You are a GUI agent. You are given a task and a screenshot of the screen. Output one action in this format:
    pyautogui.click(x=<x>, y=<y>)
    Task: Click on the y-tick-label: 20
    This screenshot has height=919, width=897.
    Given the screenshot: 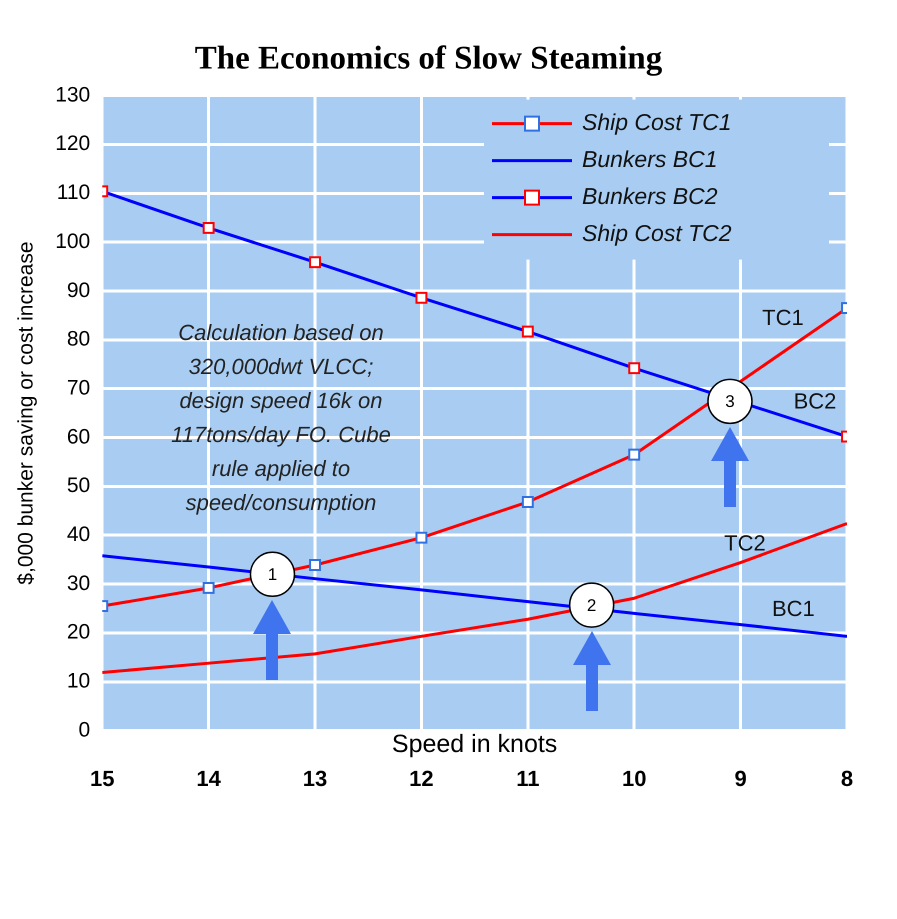 What is the action you would take?
    pyautogui.click(x=78, y=632)
    